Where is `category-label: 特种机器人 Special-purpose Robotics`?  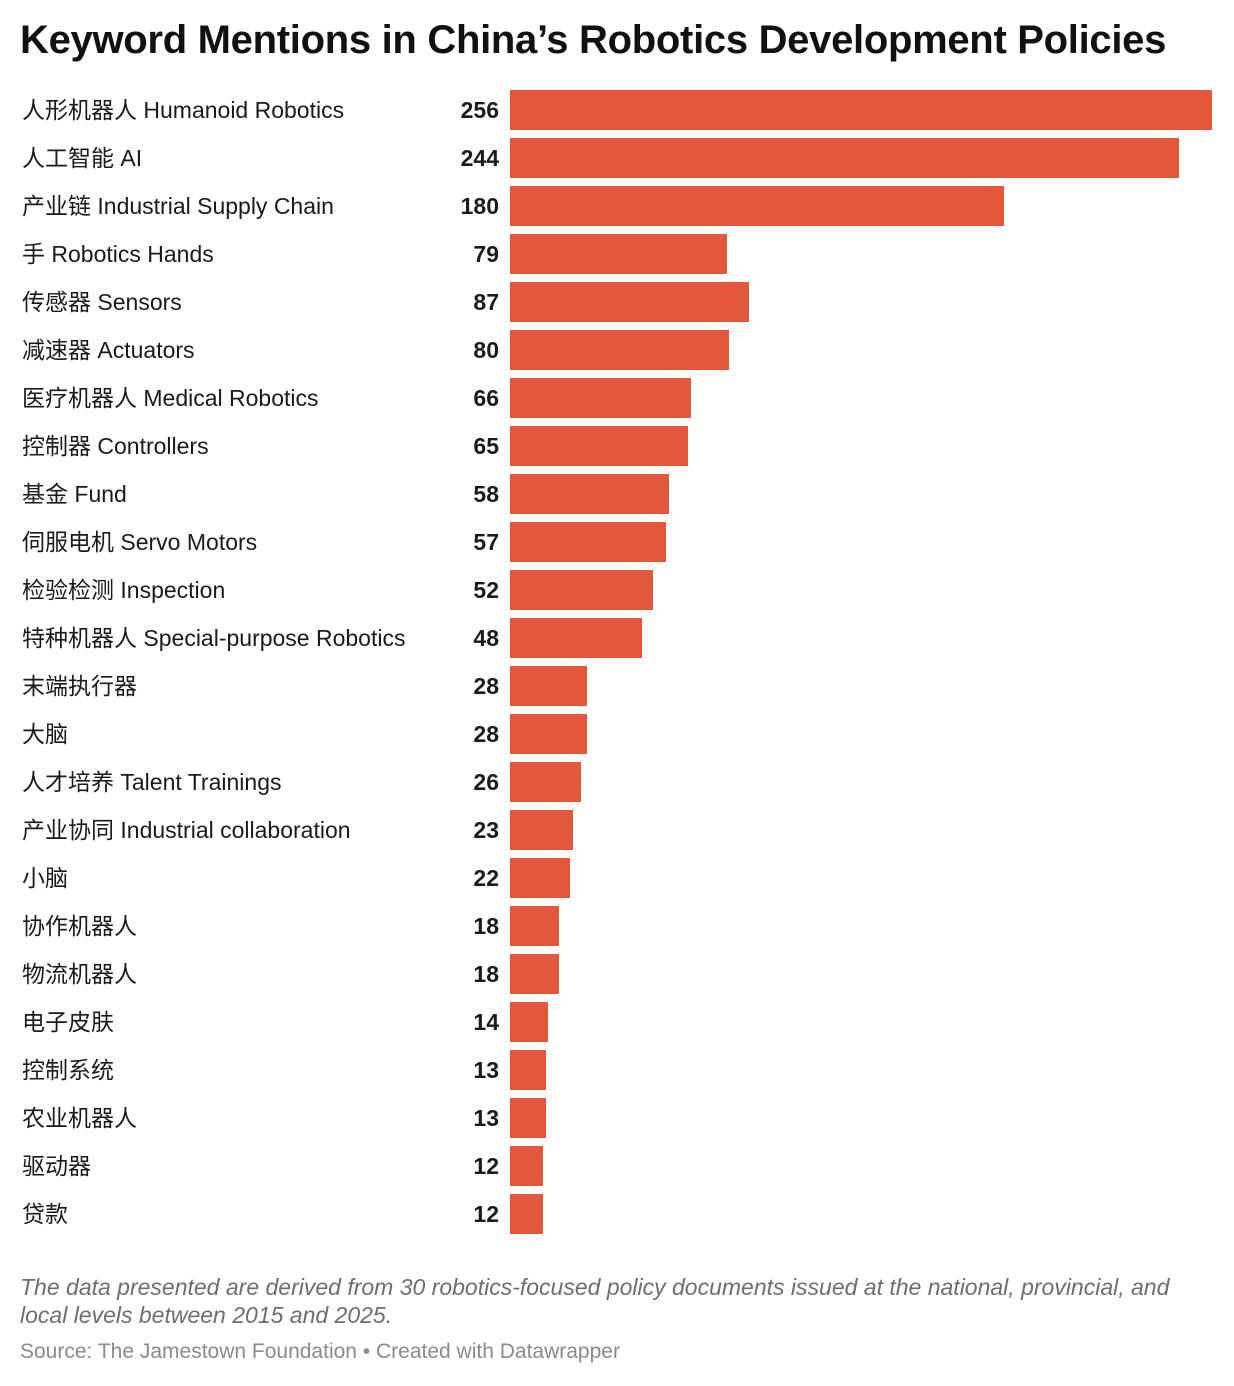 category-label: 特种机器人 Special-purpose Robotics is located at coordinates (213, 638).